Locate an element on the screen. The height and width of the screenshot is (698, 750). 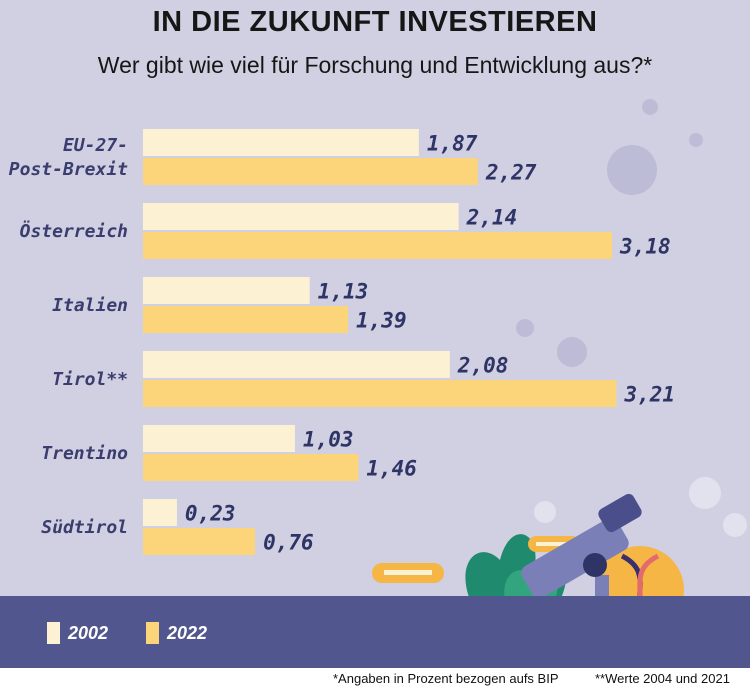
category-label: Tirol** is located at coordinates (90, 379).